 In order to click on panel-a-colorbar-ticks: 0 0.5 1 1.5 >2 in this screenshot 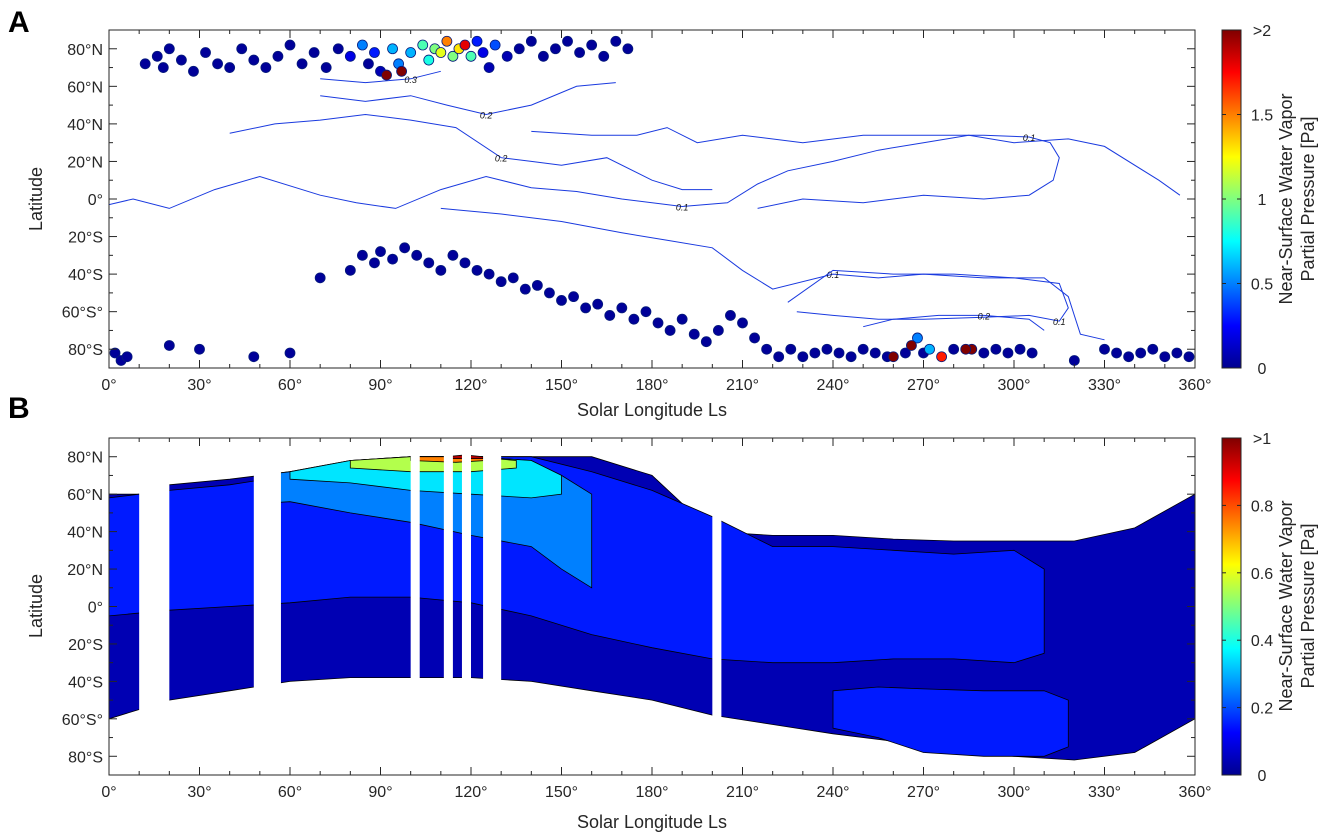, I will do `click(1247, 200)`.